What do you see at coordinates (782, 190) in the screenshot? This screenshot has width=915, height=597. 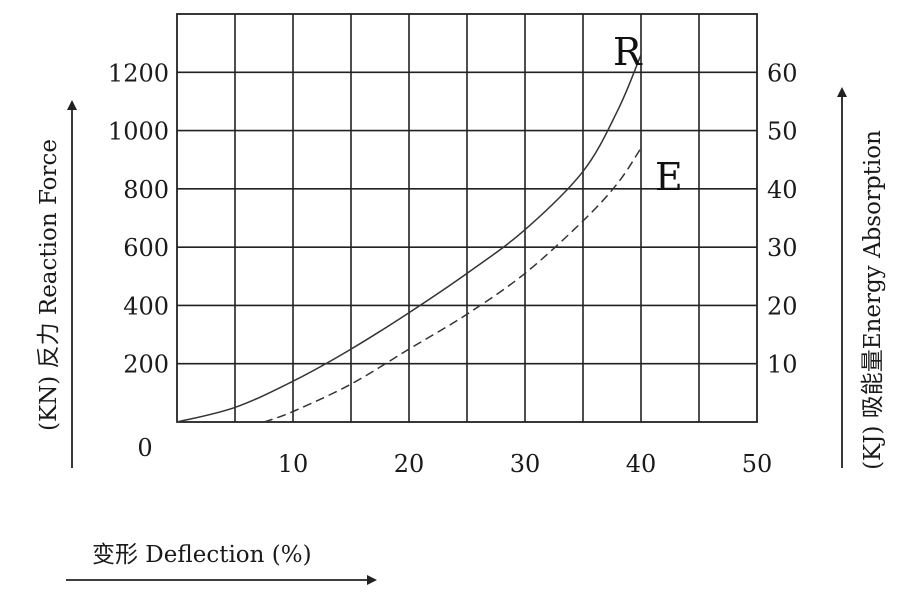 I see `y-right-tick-label: 40` at bounding box center [782, 190].